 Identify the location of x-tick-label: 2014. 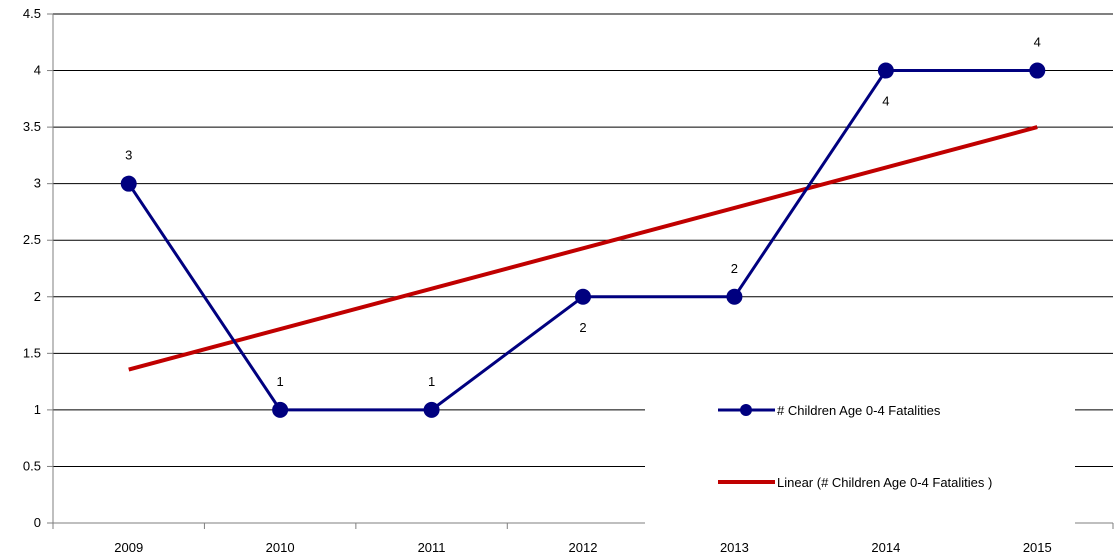
(885, 547).